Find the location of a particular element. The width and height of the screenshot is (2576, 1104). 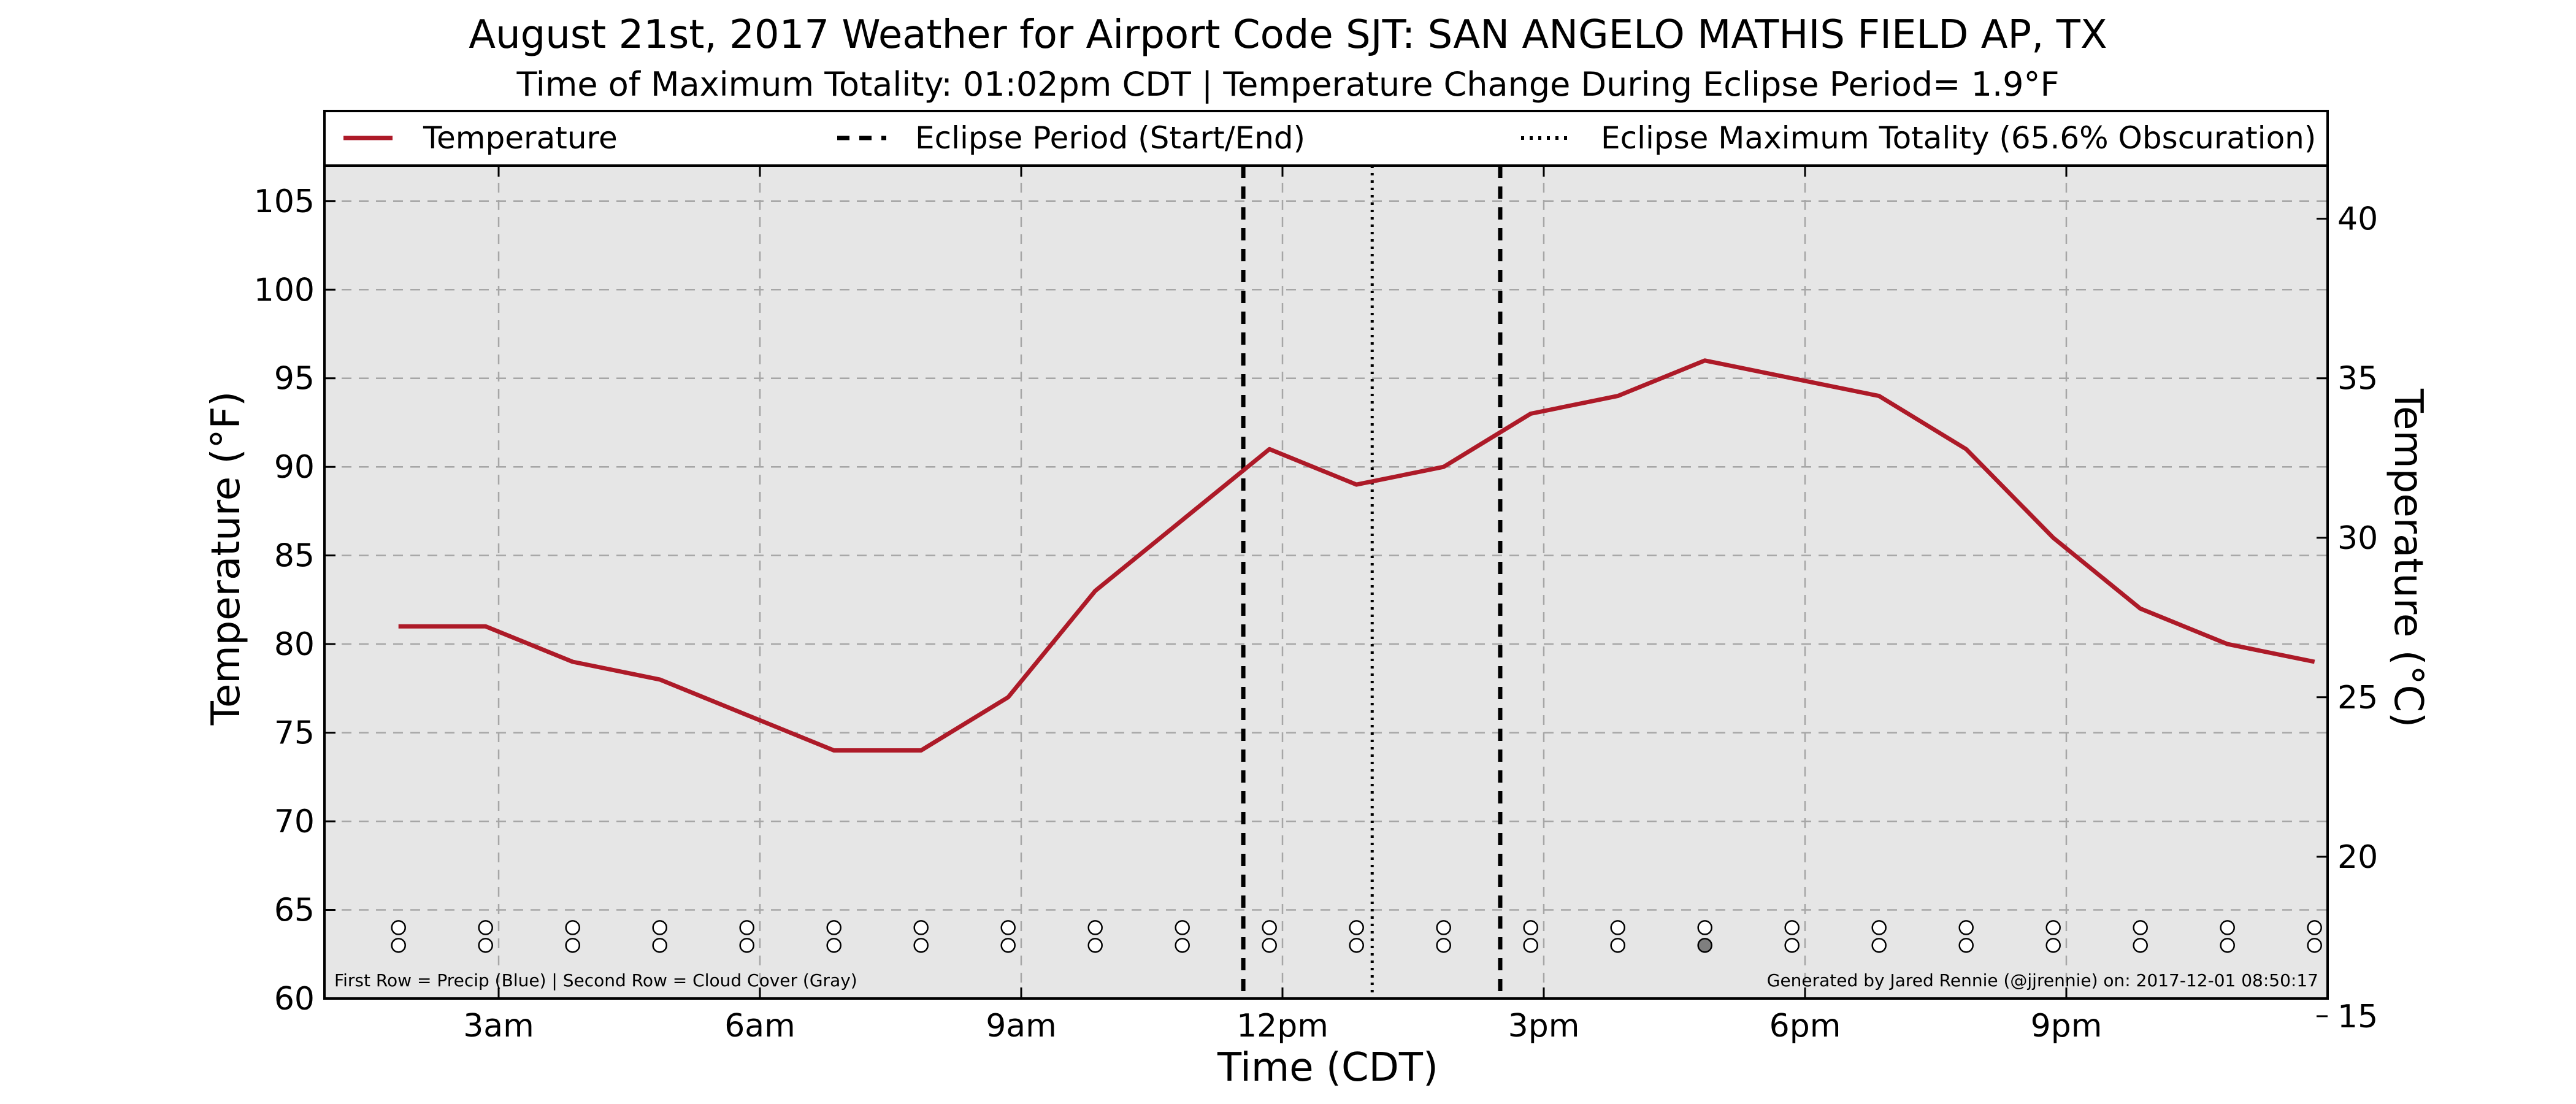

y-tick-label-left: 85 is located at coordinates (294, 556).